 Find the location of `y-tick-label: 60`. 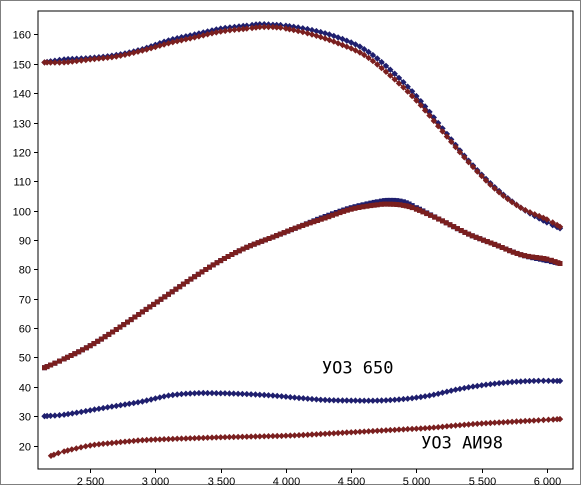

y-tick-label: 60 is located at coordinates (25, 330).